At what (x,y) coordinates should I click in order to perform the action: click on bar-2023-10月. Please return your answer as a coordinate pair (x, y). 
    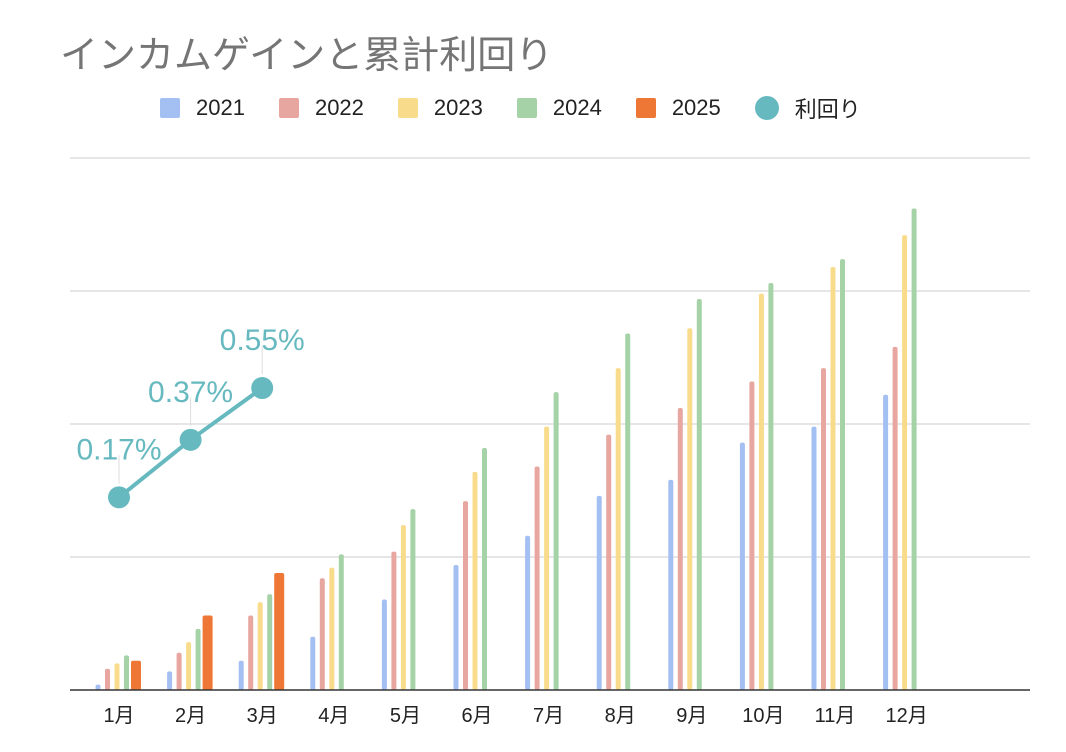
    Looking at the image, I should click on (761, 491).